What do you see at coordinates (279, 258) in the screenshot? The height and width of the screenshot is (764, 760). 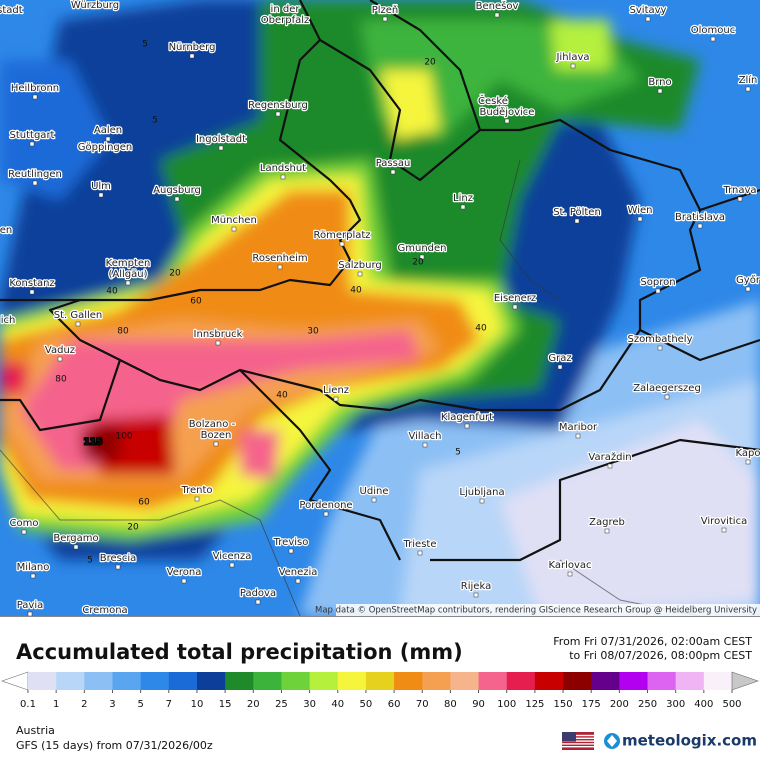 I see `city-label: Rosenheim` at bounding box center [279, 258].